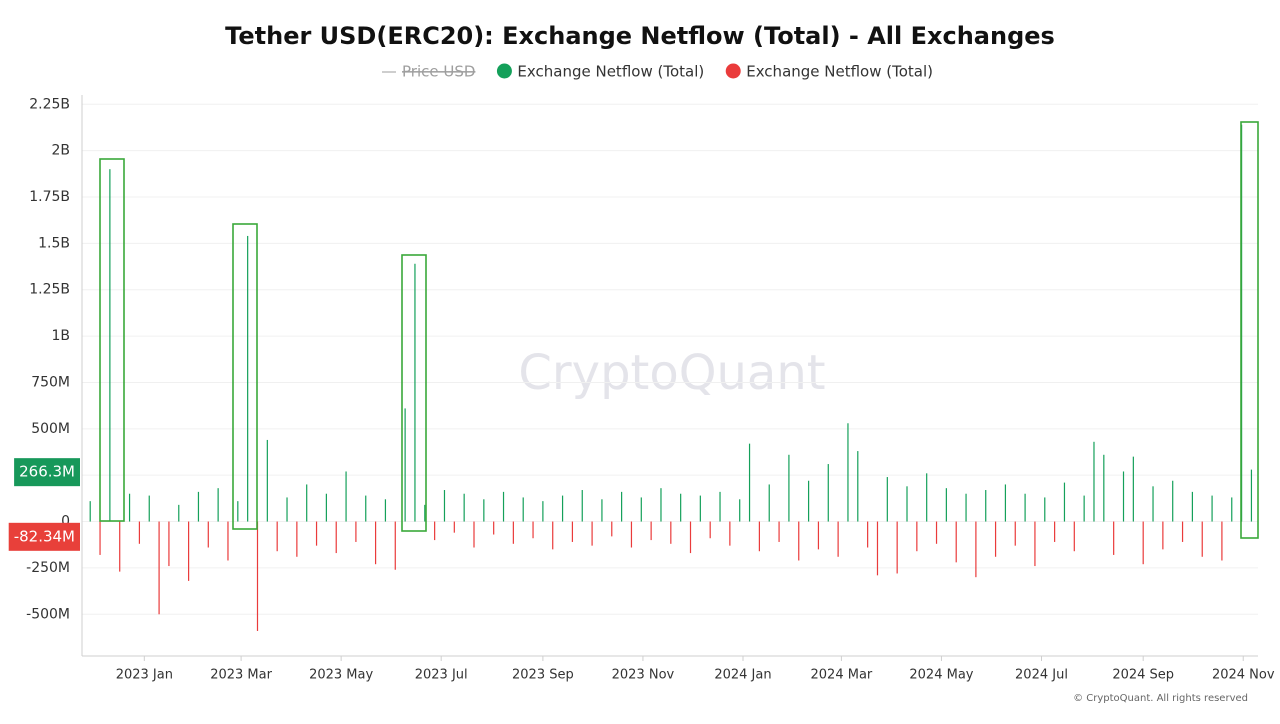 The image size is (1280, 724). Describe the element at coordinates (1160, 698) in the screenshot. I see `footer: © CryptoQuant. All rights reserved` at that location.